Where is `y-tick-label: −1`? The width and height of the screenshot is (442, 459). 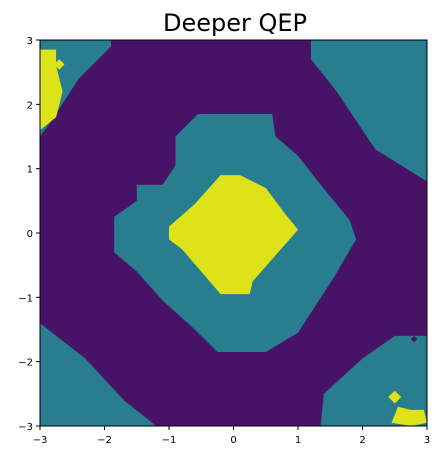
y-tick-label: −1 is located at coordinates (25, 298).